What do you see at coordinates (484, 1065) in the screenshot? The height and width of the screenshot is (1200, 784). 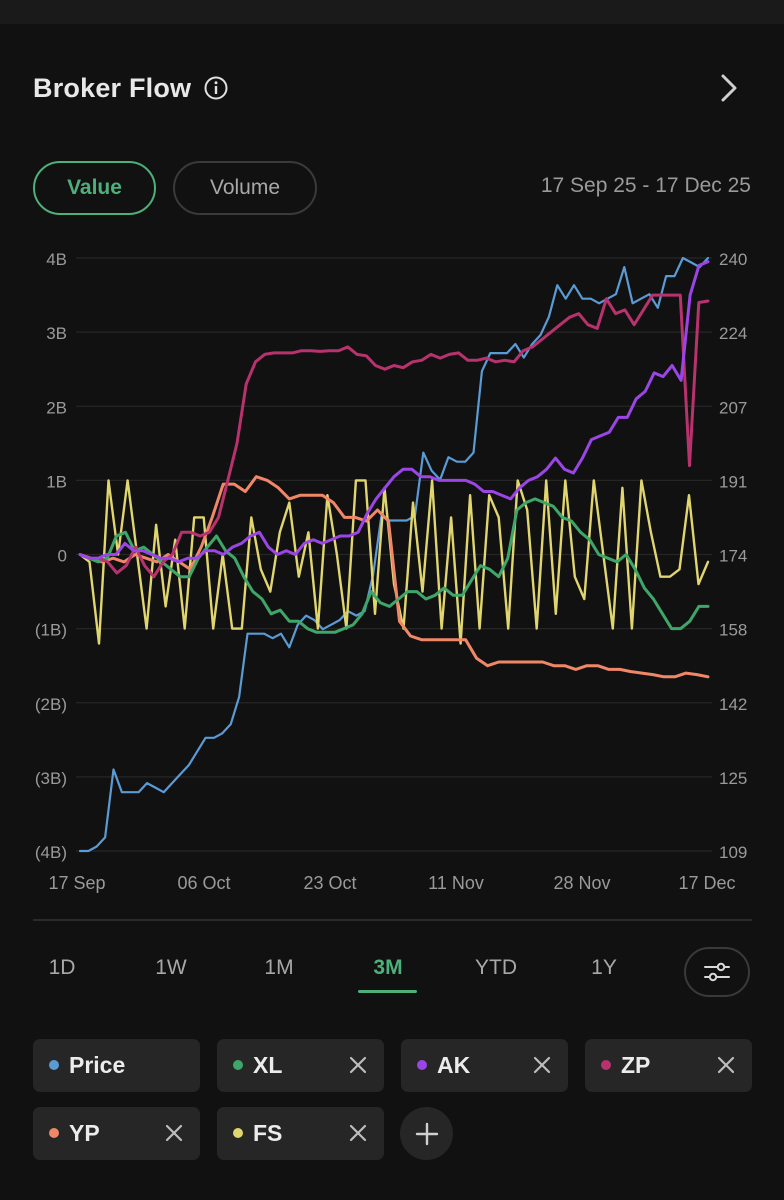 I see `legend-chip-ak: AK` at bounding box center [484, 1065].